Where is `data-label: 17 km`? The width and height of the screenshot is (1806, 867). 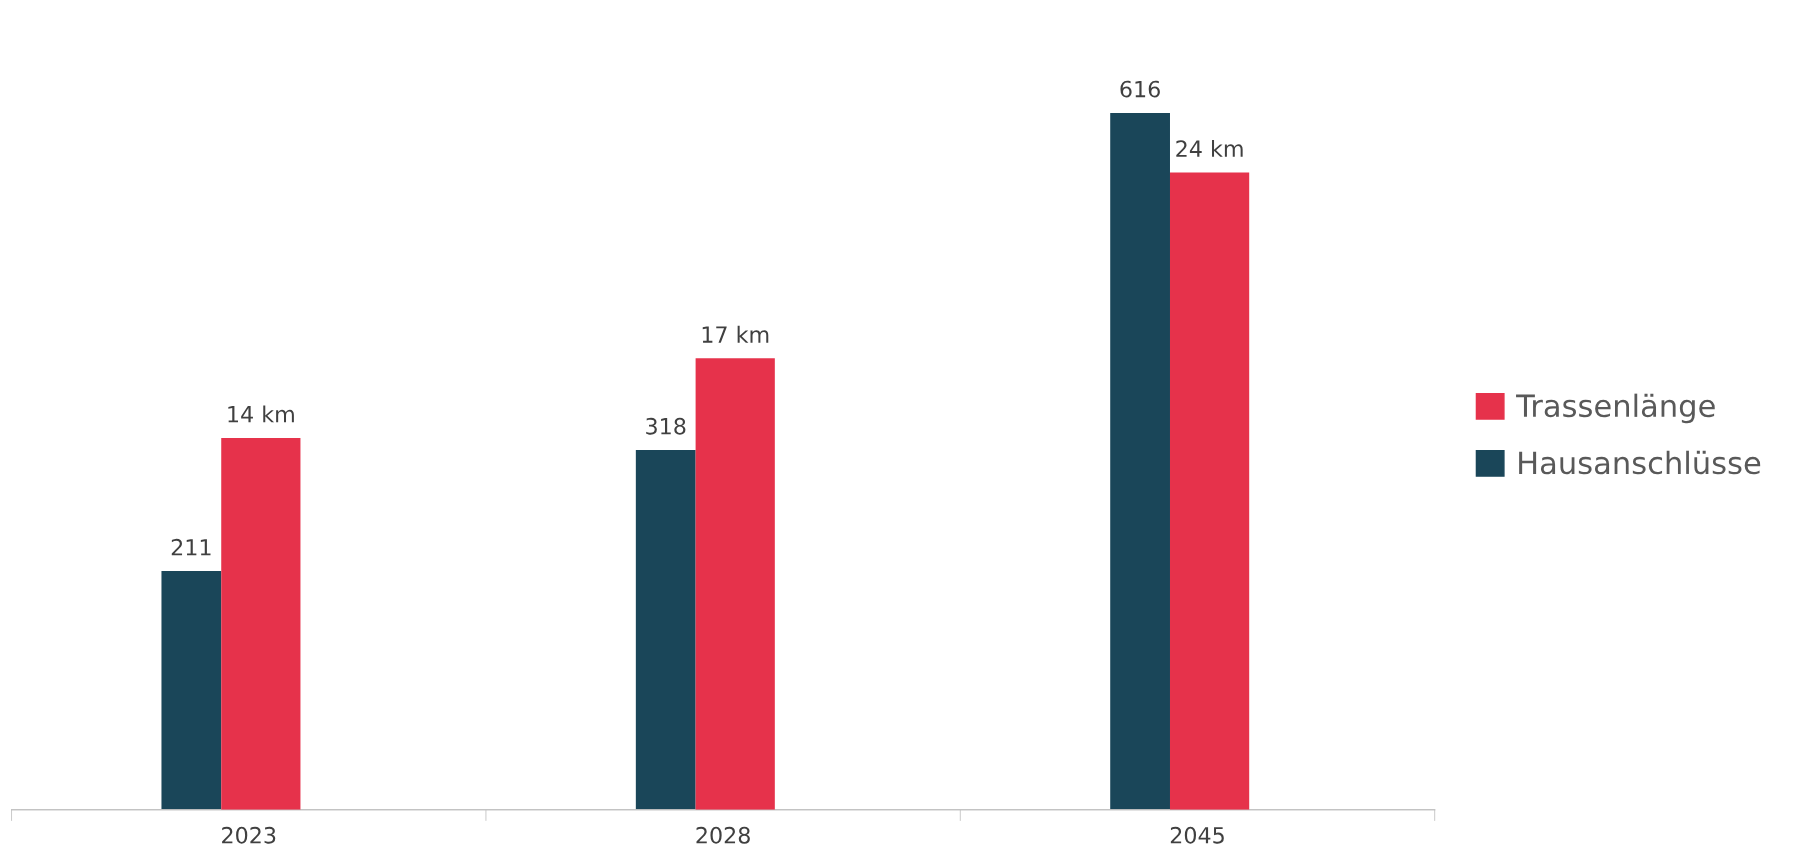 data-label: 17 km is located at coordinates (735, 334).